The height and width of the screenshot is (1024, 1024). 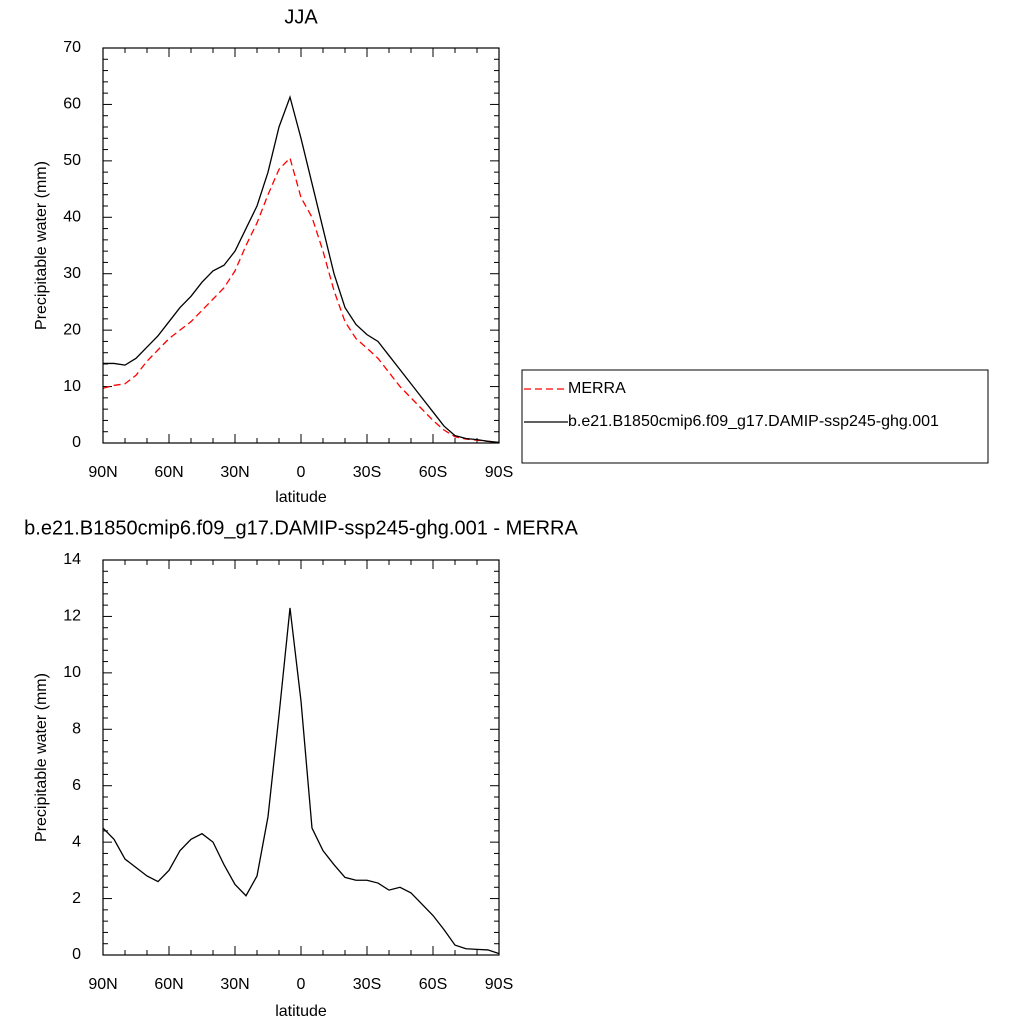 What do you see at coordinates (72, 329) in the screenshot?
I see `y-tick-label: 20` at bounding box center [72, 329].